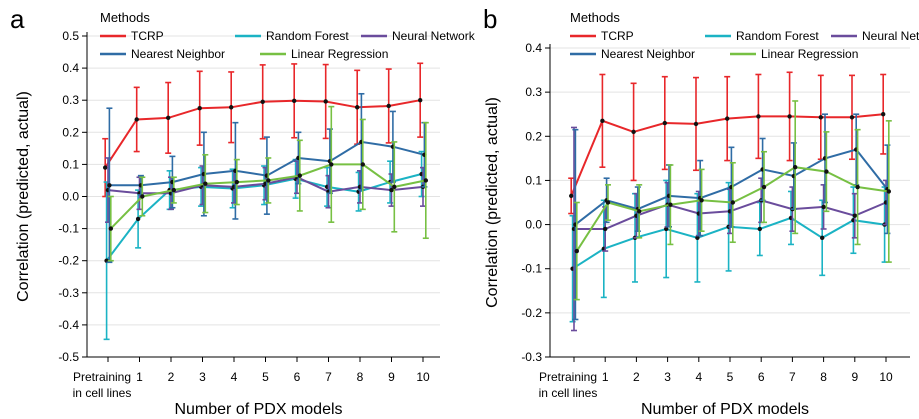  What do you see at coordinates (70, 36) in the screenshot?
I see `y-tick-label: 0.5` at bounding box center [70, 36].